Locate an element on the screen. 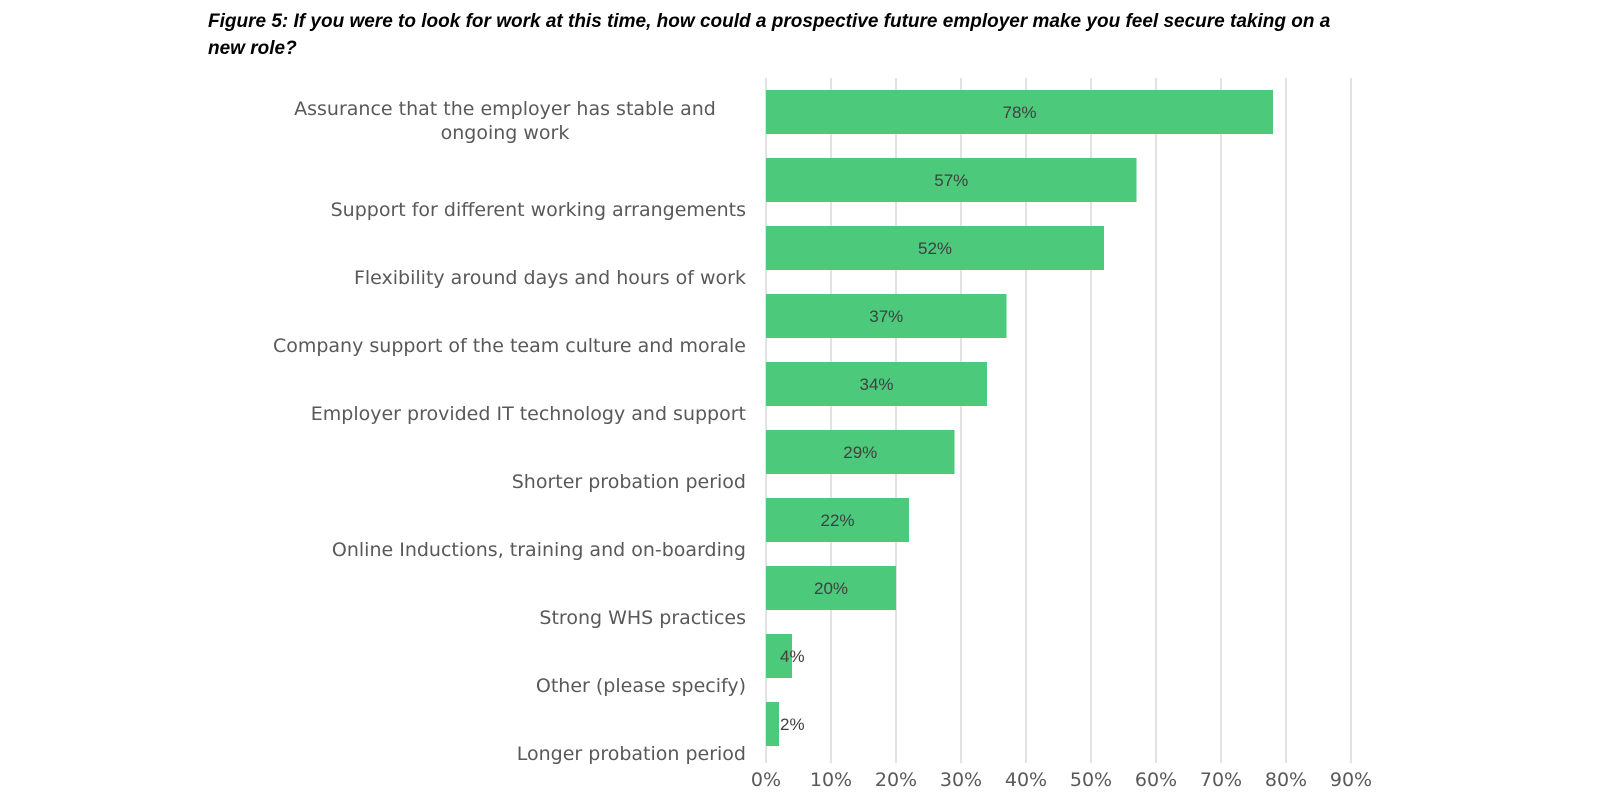 The height and width of the screenshot is (800, 1600). x-tick-label: 20% is located at coordinates (896, 780).